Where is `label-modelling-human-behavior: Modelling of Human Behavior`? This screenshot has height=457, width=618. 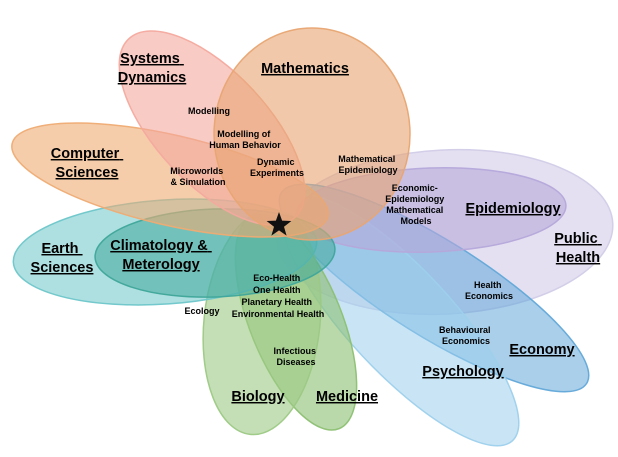
label-modelling-human-behavior: Modelling of Human Behavior is located at coordinates (245, 139).